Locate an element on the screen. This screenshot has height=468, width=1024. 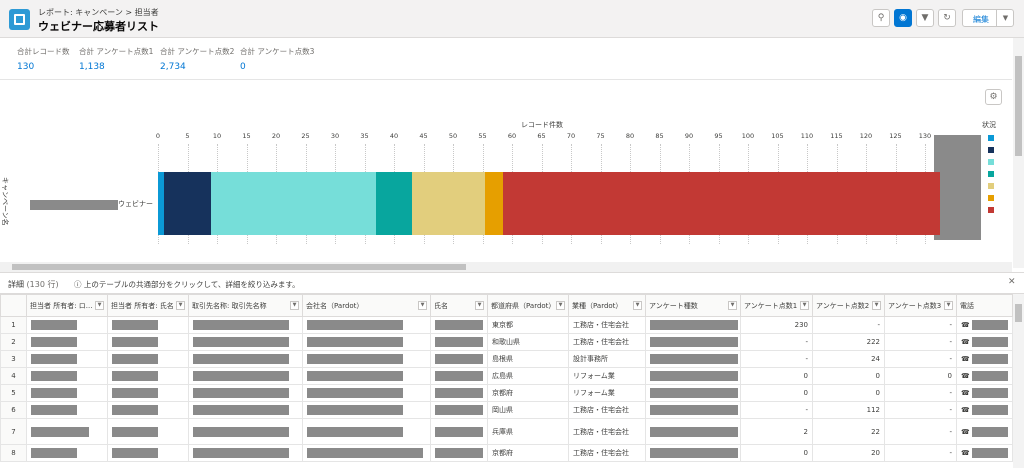
chart-scrollbar is located at coordinates (506, 267).